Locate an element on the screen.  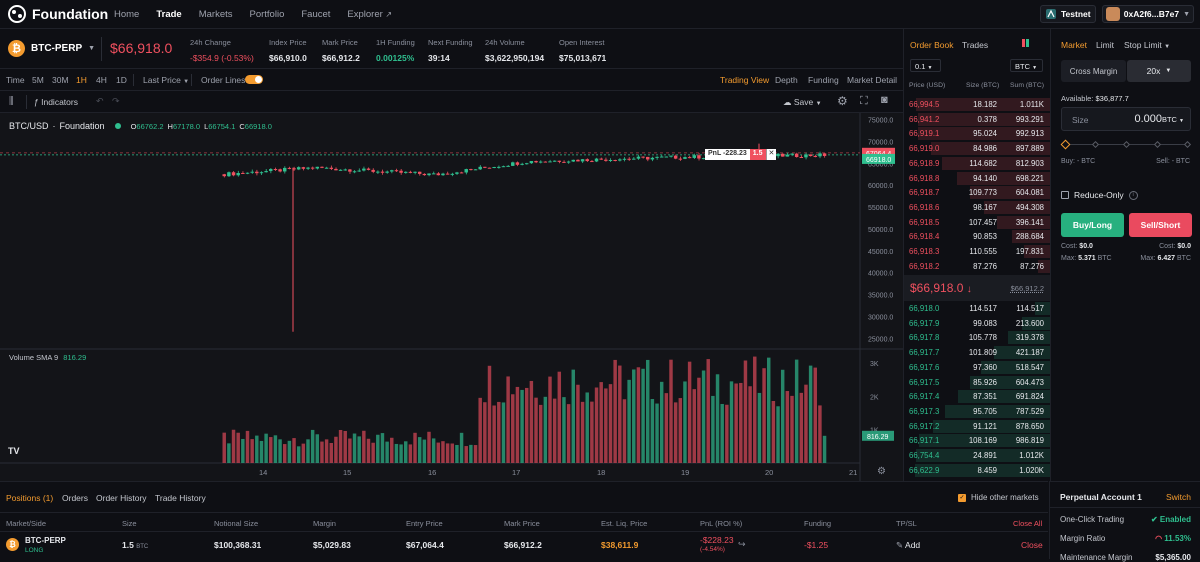
share-icon: ↪ is located at coordinates (742, 544).